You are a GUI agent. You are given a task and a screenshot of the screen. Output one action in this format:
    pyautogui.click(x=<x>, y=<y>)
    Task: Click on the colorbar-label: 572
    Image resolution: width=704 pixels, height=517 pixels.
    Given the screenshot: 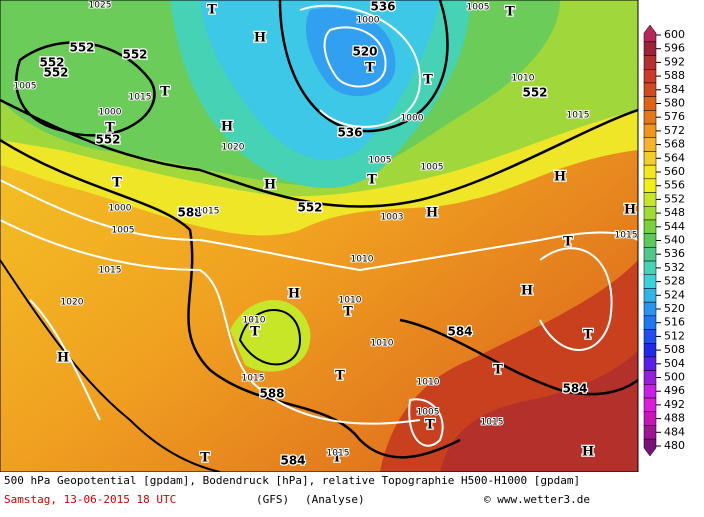 What is the action you would take?
    pyautogui.click(x=674, y=130)
    